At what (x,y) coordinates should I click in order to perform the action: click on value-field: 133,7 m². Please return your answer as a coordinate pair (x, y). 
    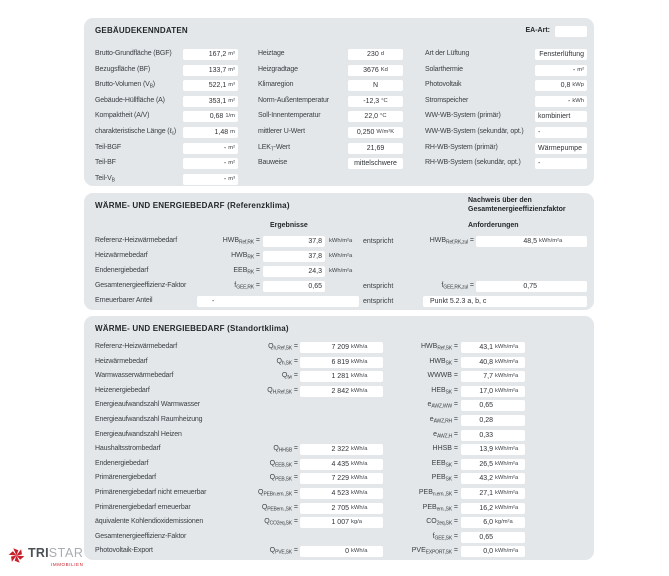
    Looking at the image, I should click on (210, 70).